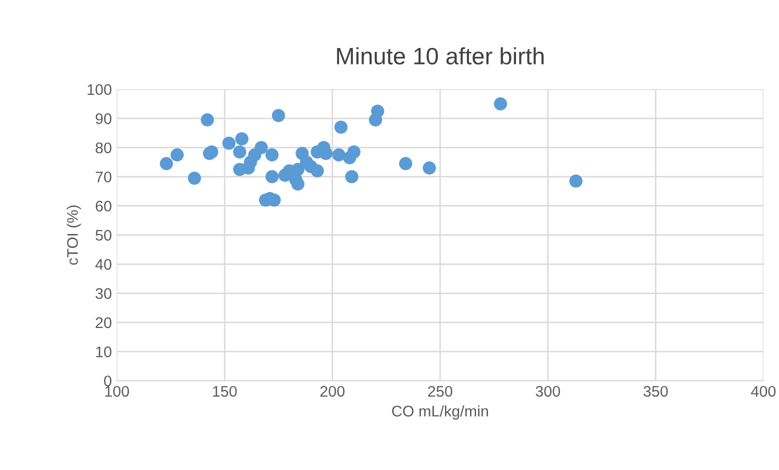 Image resolution: width=779 pixels, height=470 pixels. I want to click on y-tick-label: 50, so click(104, 235).